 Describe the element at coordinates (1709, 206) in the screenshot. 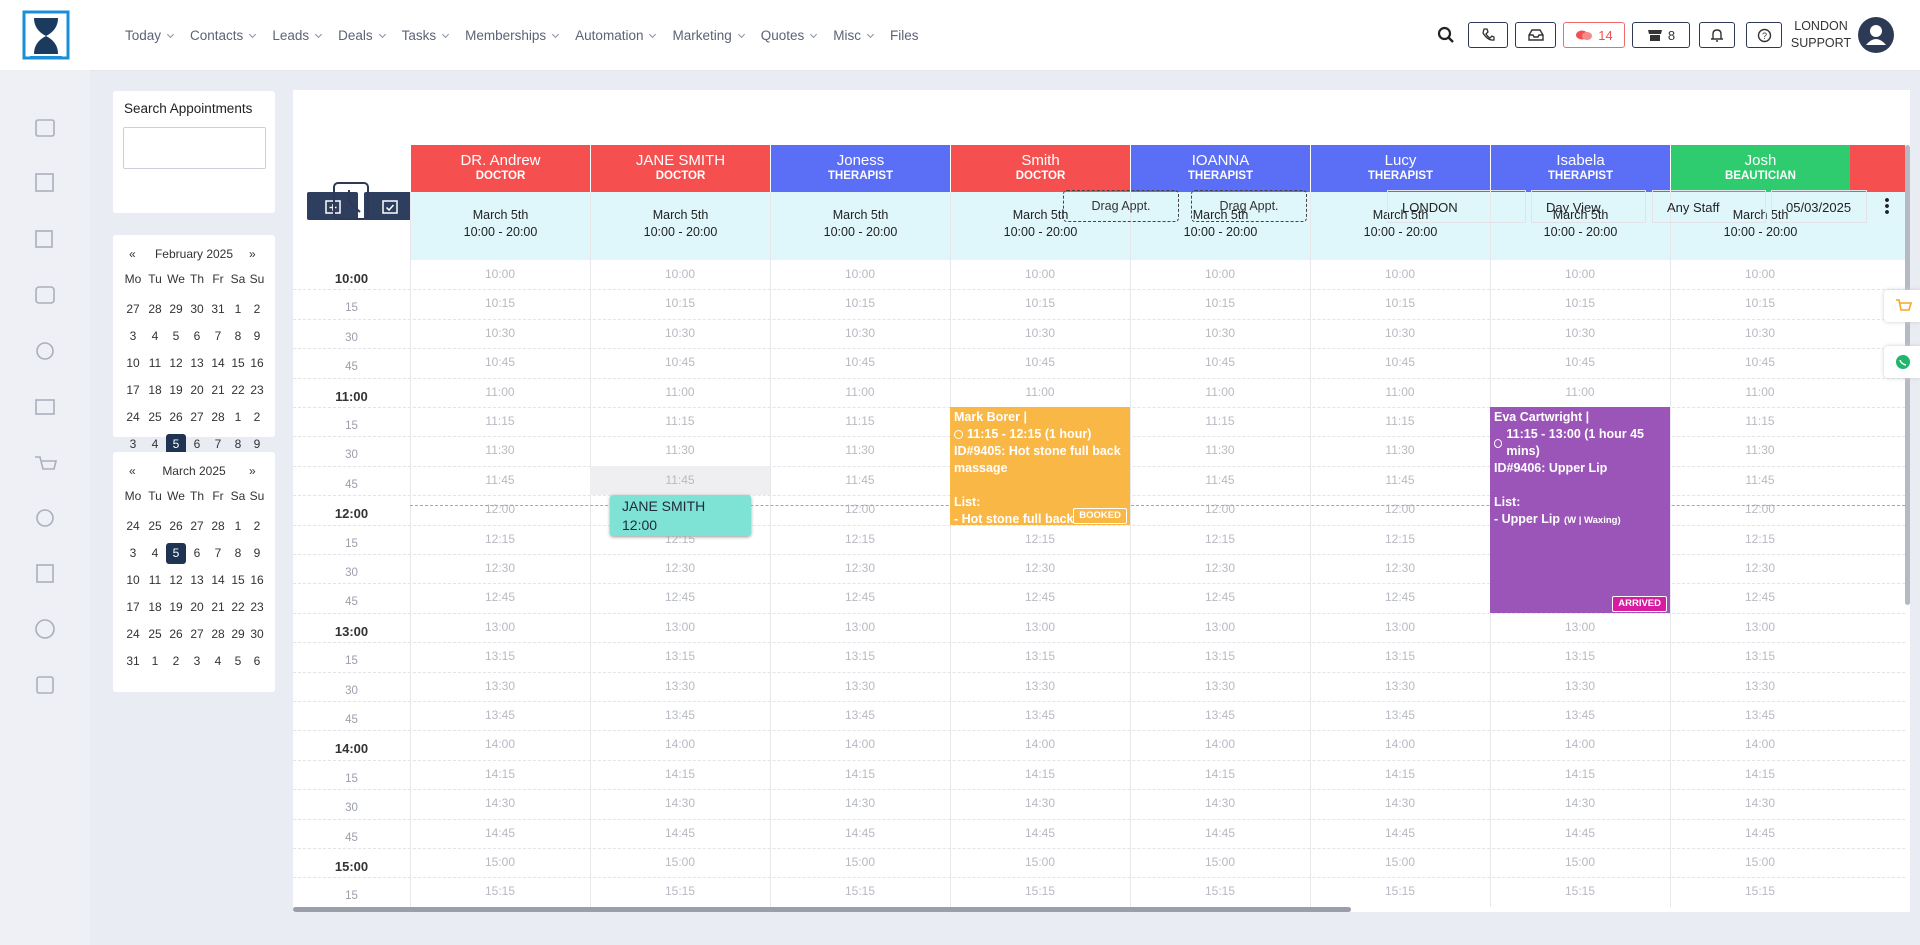

I see `filter-select: Any Staff` at that location.